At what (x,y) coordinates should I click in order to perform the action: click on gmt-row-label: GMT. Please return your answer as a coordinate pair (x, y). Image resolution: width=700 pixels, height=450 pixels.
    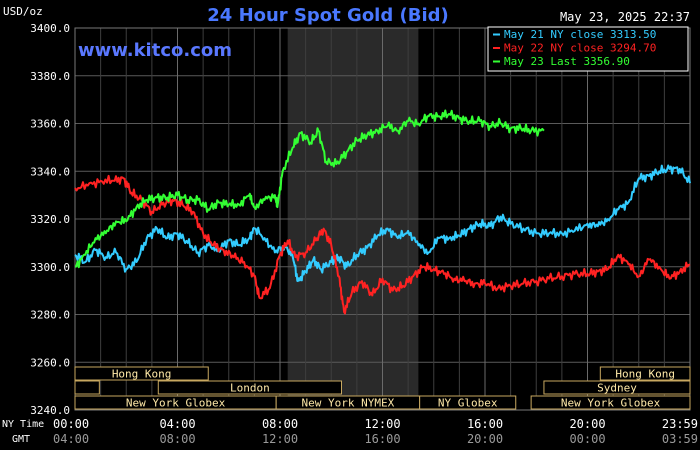
    Looking at the image, I should click on (21, 439).